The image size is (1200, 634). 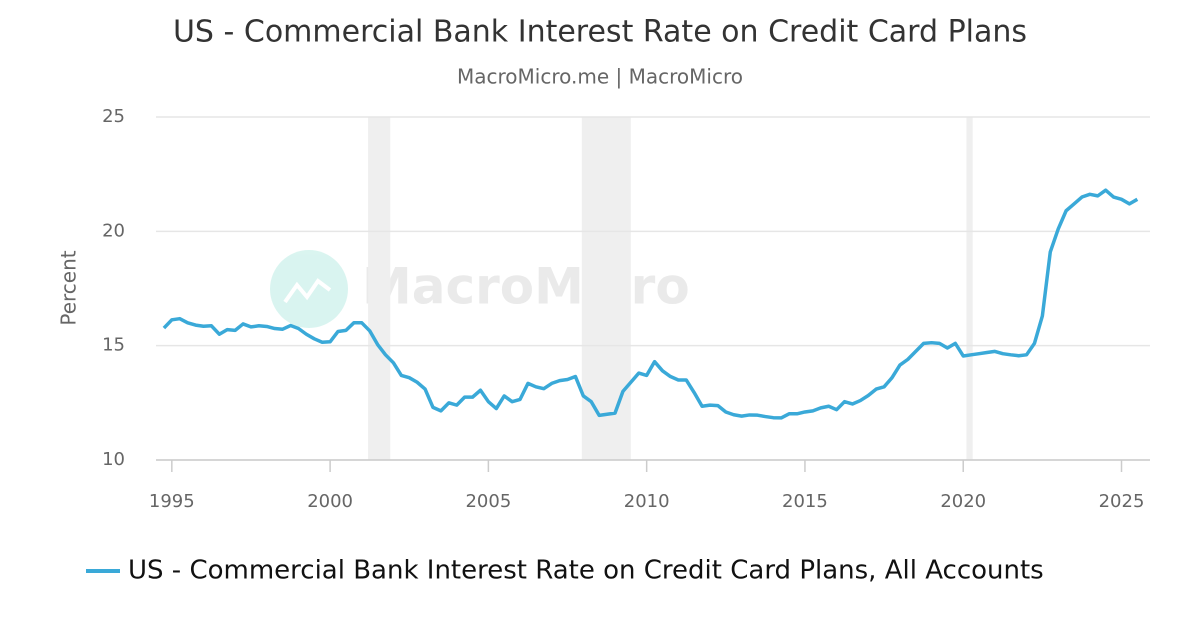 I want to click on x-tick-label: 2000, so click(x=330, y=501).